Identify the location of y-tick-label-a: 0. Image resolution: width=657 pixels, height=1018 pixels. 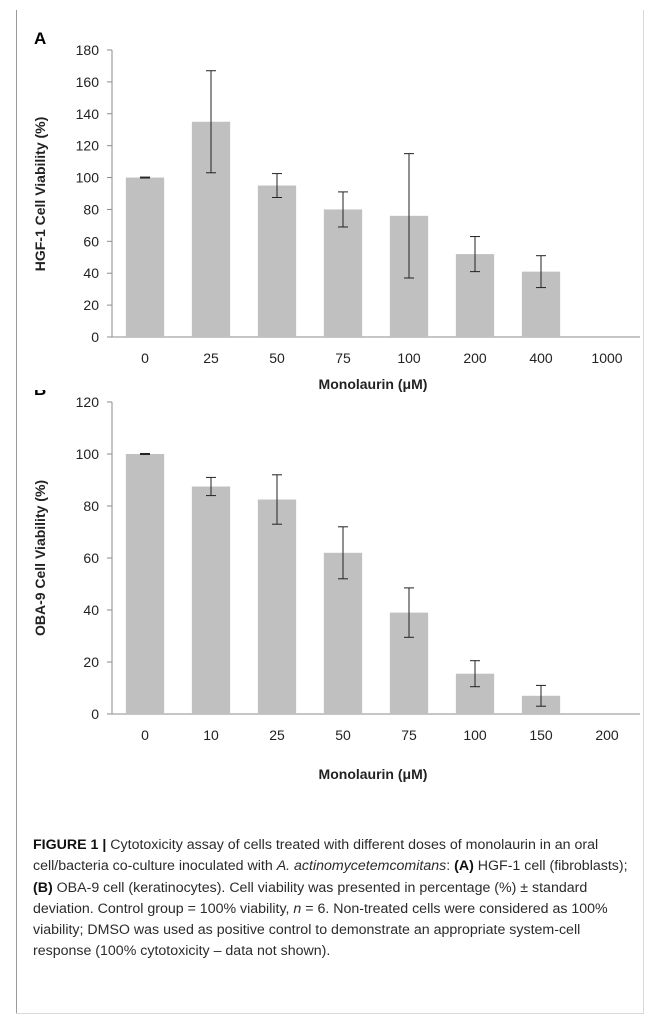
(95, 337).